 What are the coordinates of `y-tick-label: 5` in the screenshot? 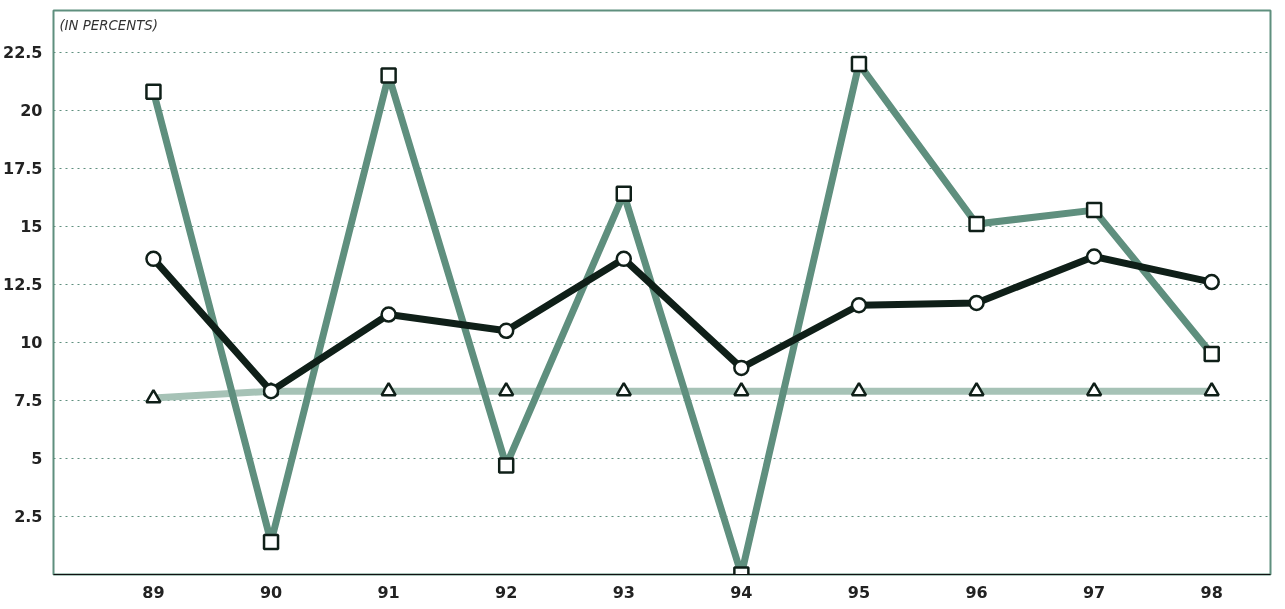 It's located at (37, 459).